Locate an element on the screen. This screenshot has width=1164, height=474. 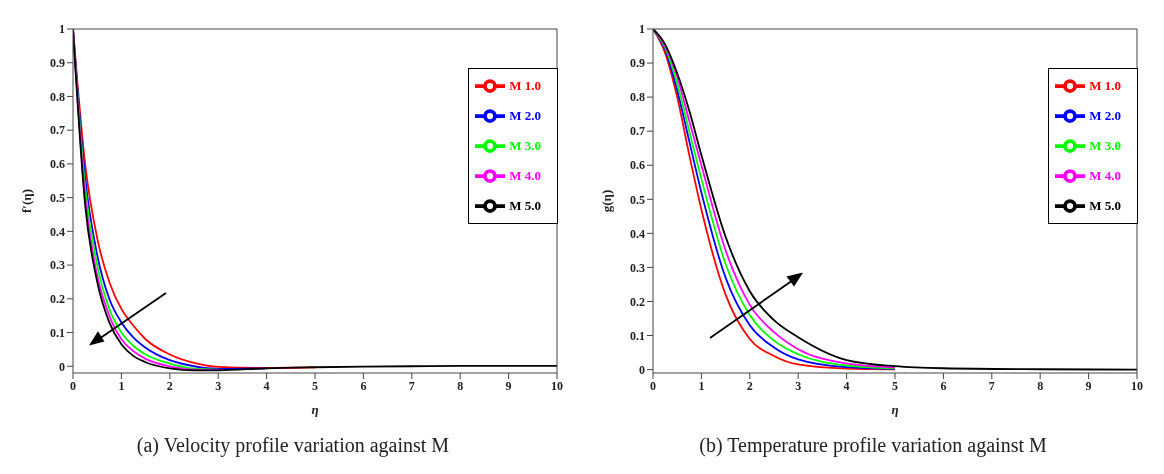
text: (a) Velocity profile variation against M is located at coordinates (293, 445).